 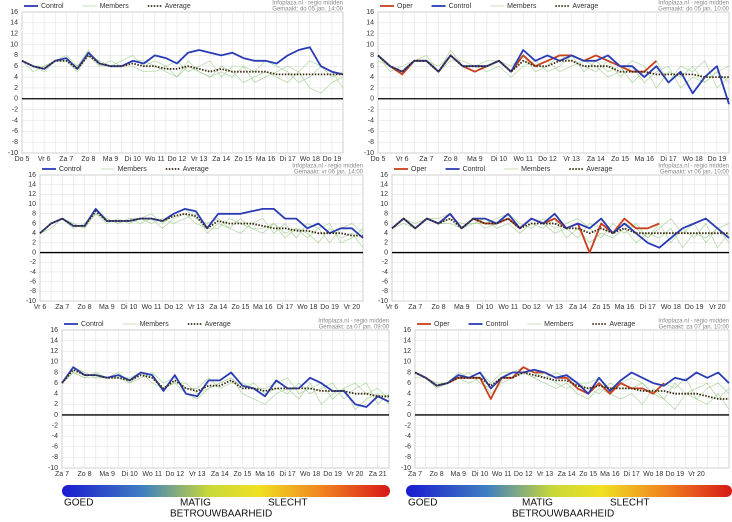 What do you see at coordinates (44, 159) in the screenshot?
I see `x-tick-label: Vr 6` at bounding box center [44, 159].